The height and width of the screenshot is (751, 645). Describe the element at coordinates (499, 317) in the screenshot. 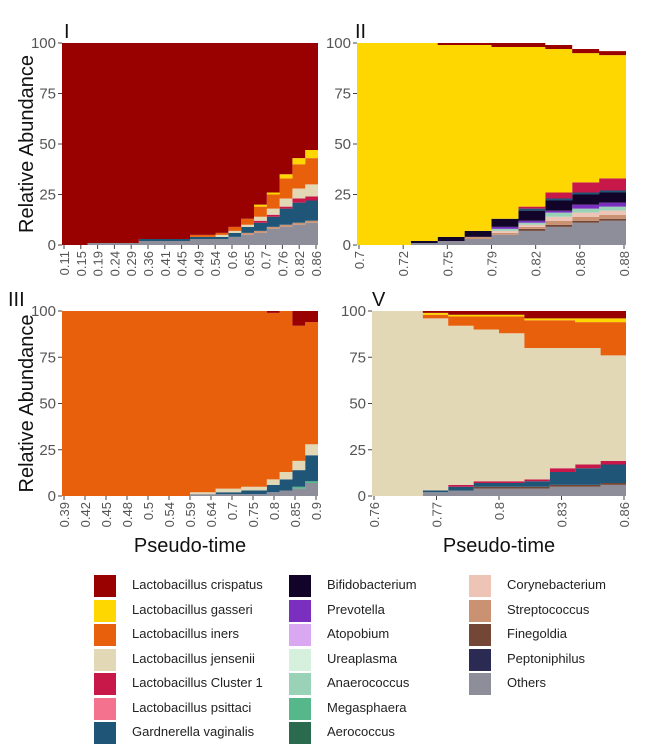

I see `area-lactobacillus-gasseri` at that location.